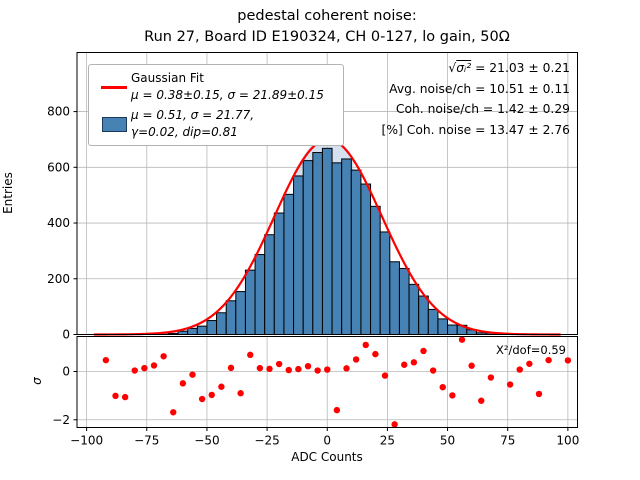 The height and width of the screenshot is (480, 640). Describe the element at coordinates (86, 441) in the screenshot. I see `xtick-label: −100` at that location.